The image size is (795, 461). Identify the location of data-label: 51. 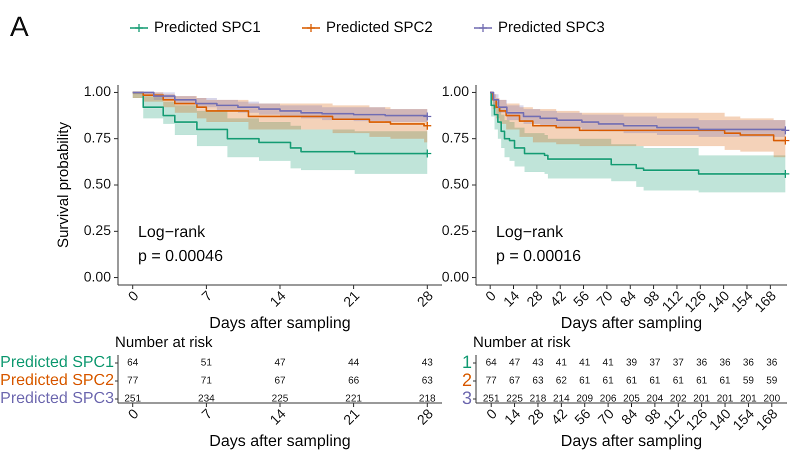
(206, 363).